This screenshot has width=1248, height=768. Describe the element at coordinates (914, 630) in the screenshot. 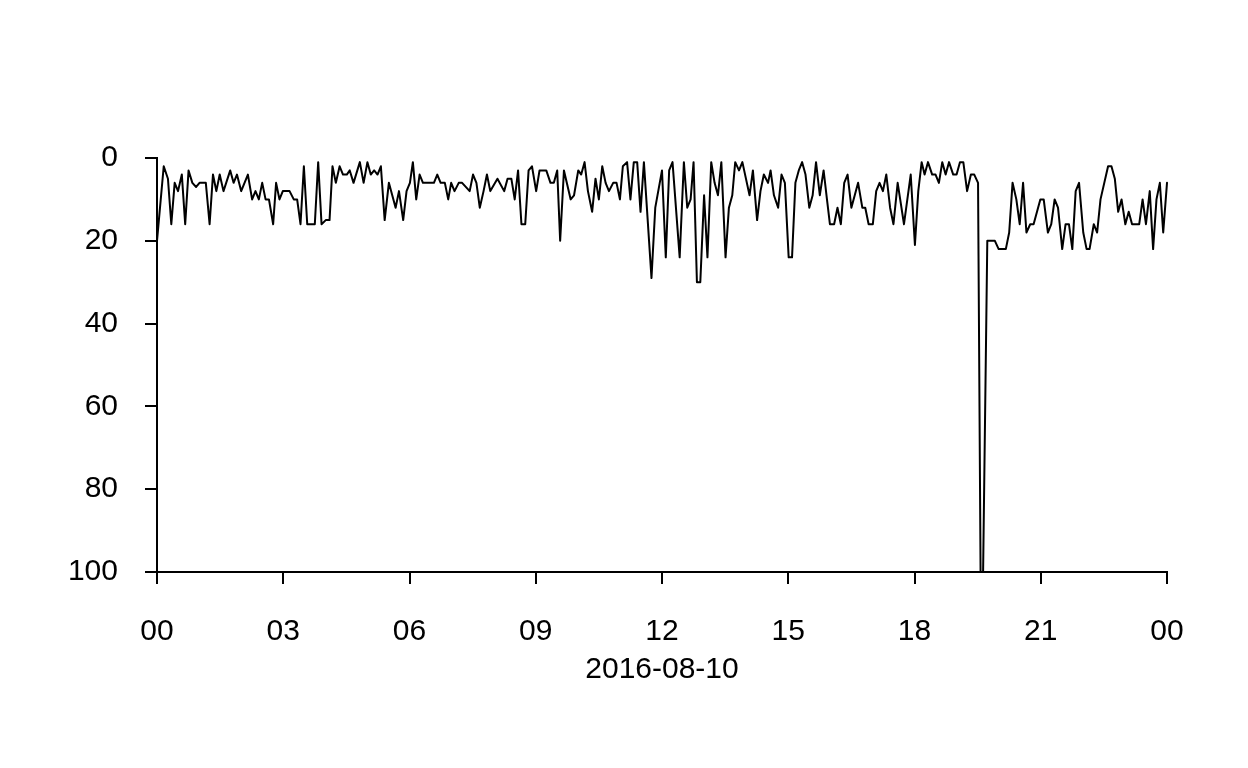

I see `x-tick-label: 18` at that location.